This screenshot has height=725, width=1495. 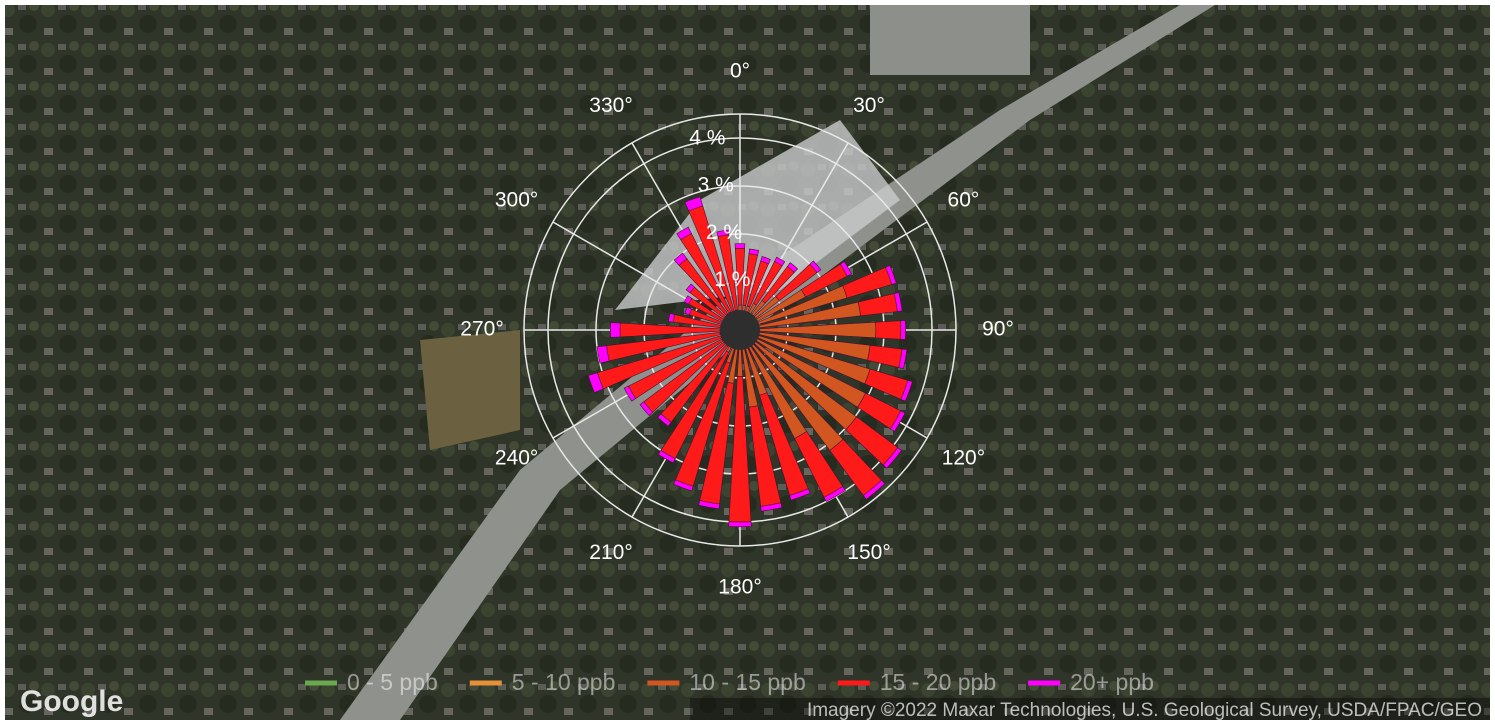 I want to click on attribution-bg, so click(x=1090, y=709).